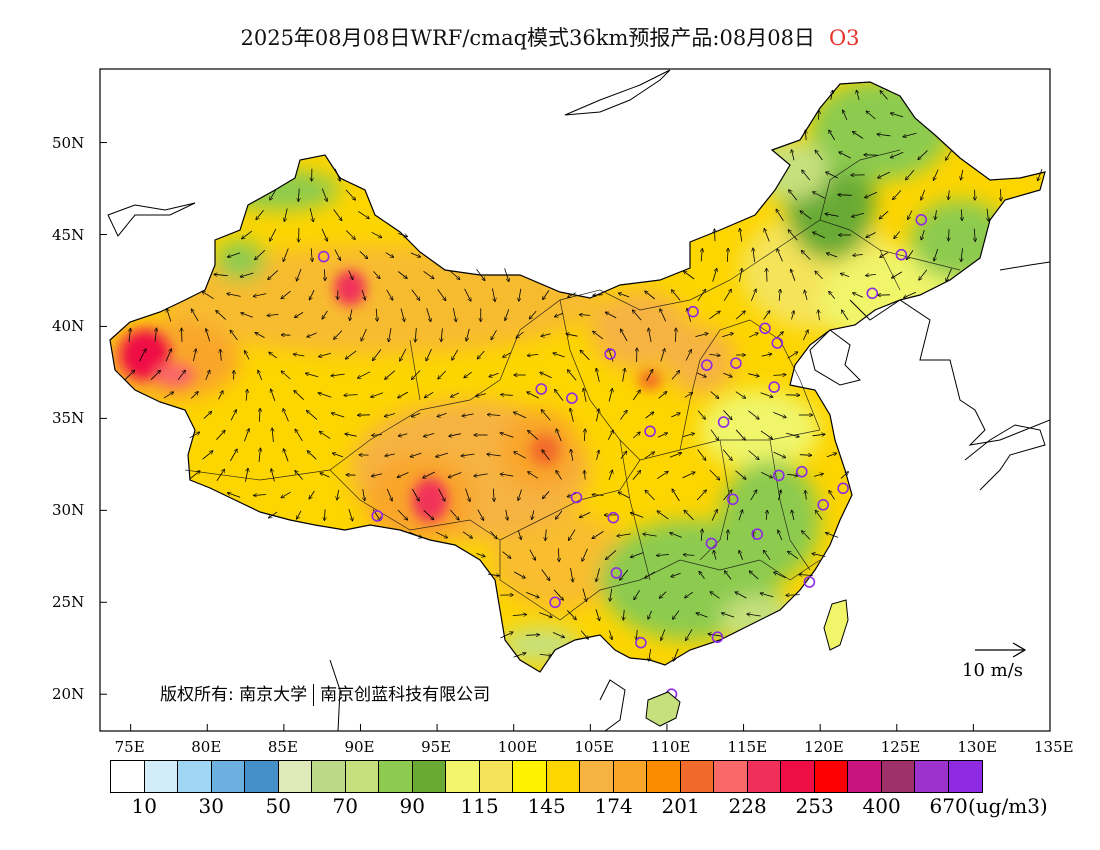 The image size is (1100, 850). I want to click on taiwan-island, so click(836, 625).